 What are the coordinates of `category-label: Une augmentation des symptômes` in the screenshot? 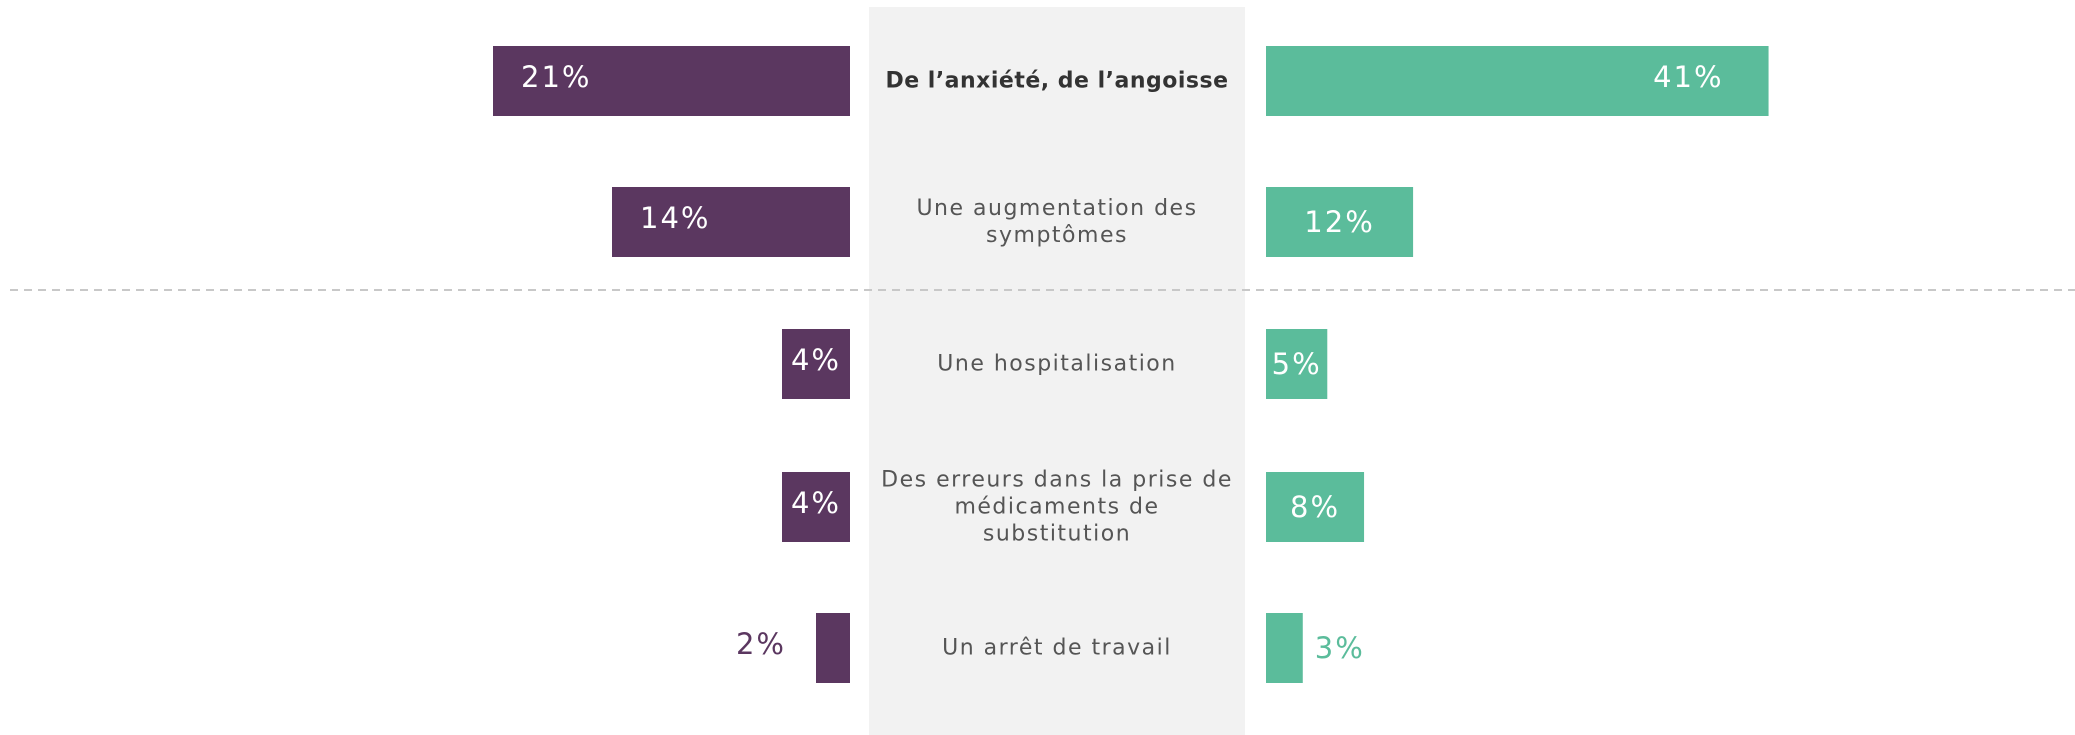 It's located at (1057, 222).